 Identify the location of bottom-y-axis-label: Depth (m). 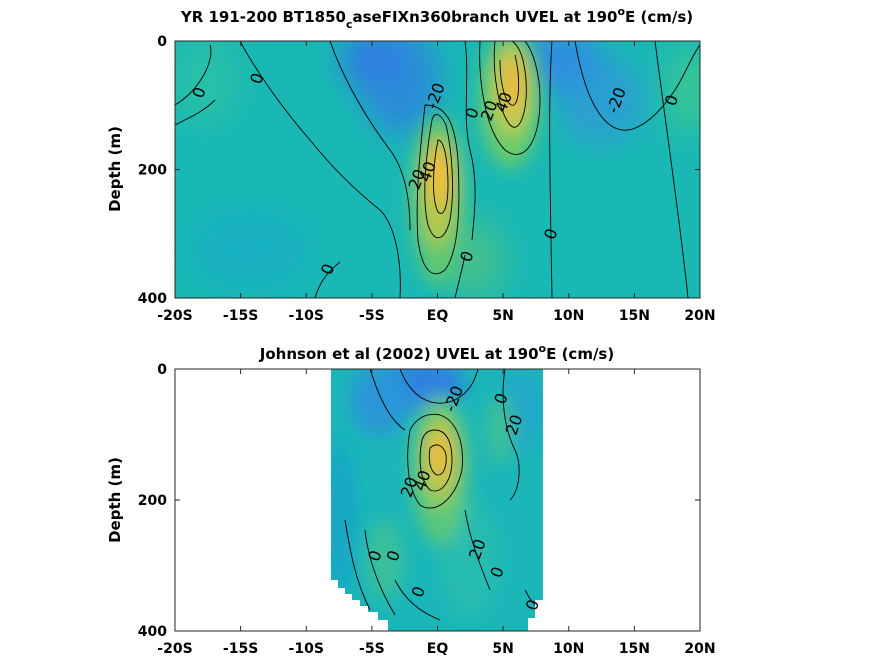
(115, 500).